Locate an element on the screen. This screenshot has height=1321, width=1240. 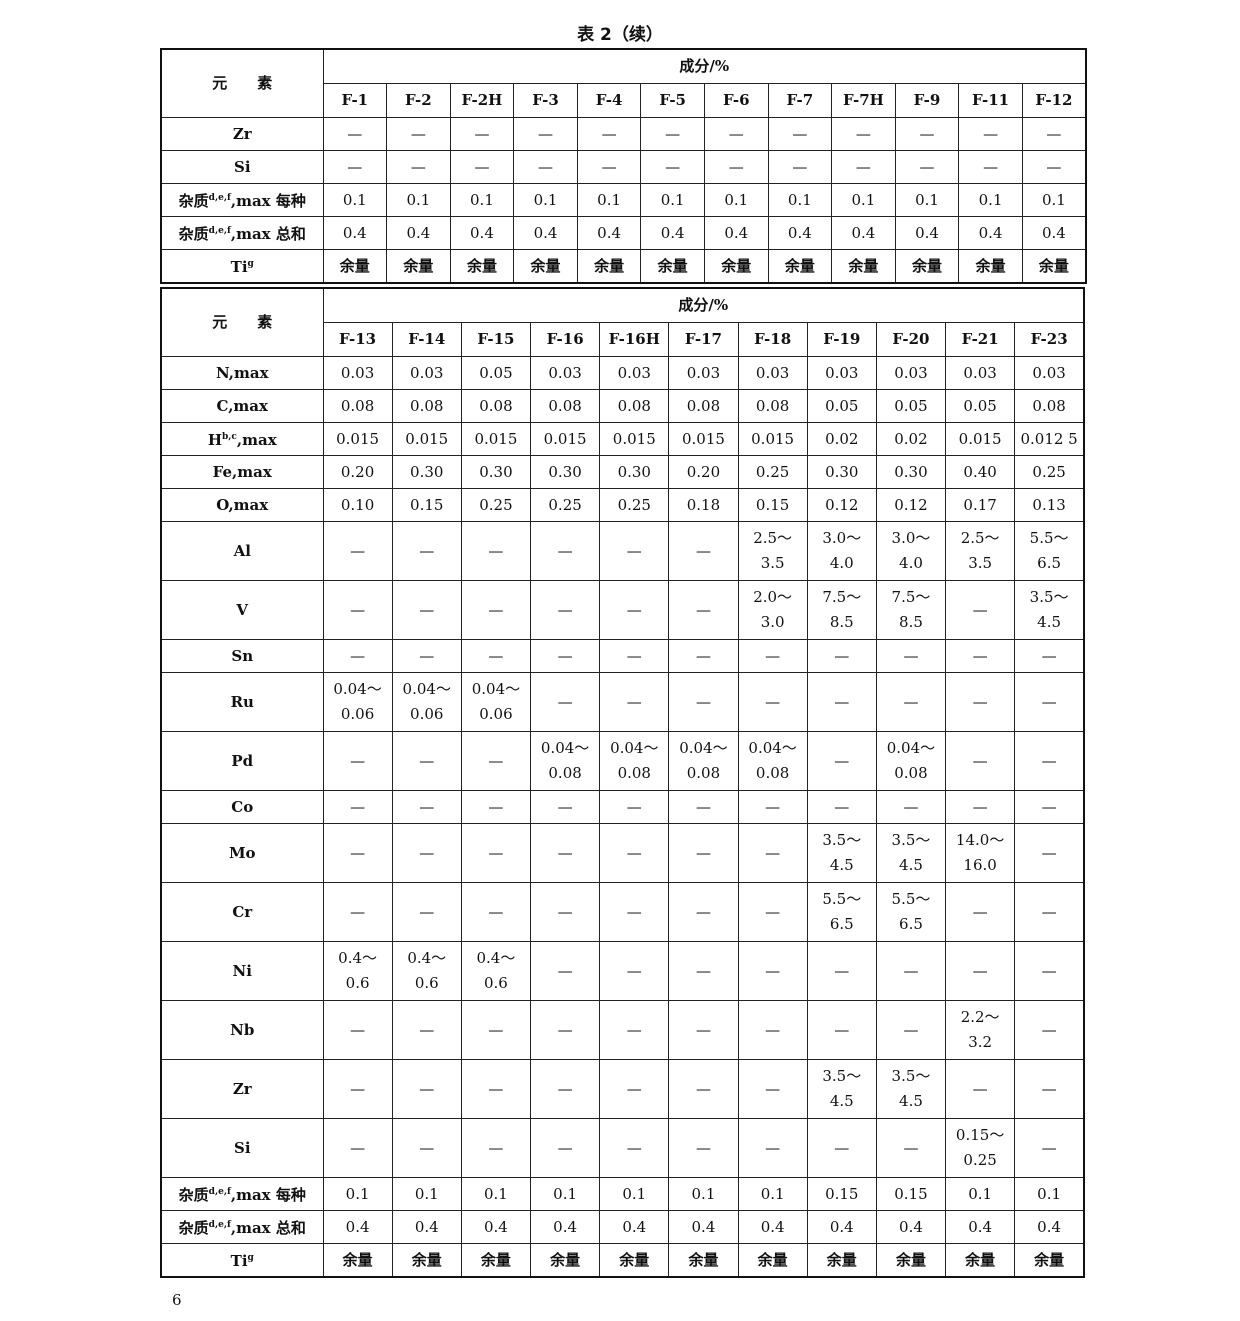
table-cell: 0.12 is located at coordinates (841, 505).